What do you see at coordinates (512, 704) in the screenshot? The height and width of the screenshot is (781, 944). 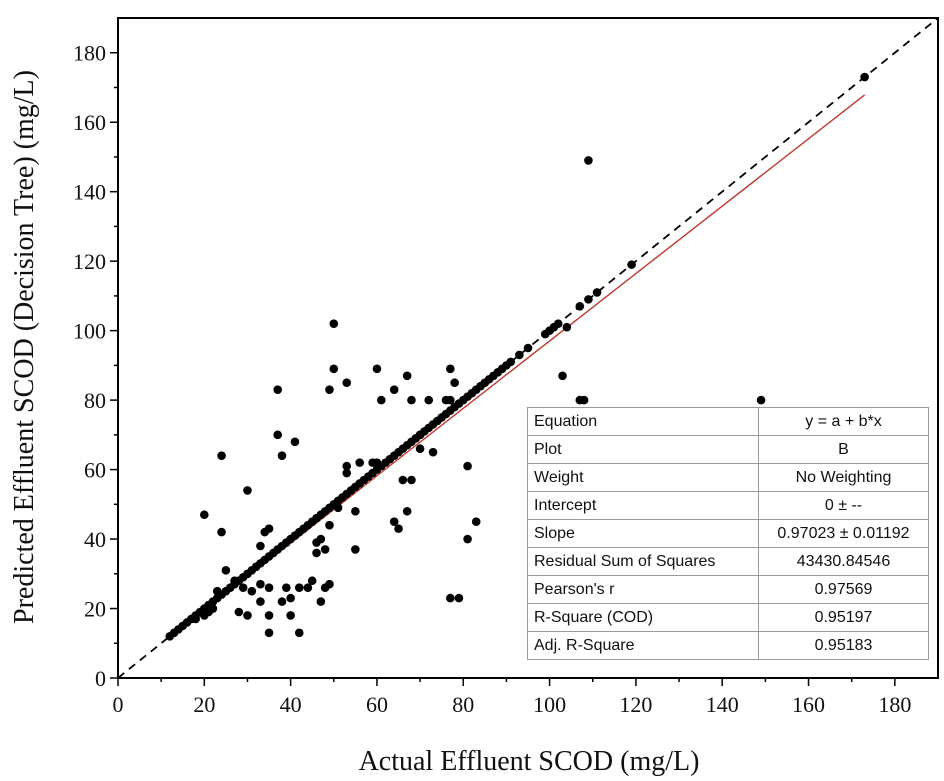 I see `x-tick-labels: 0 20 40 60 80 100 120 140 160 180` at bounding box center [512, 704].